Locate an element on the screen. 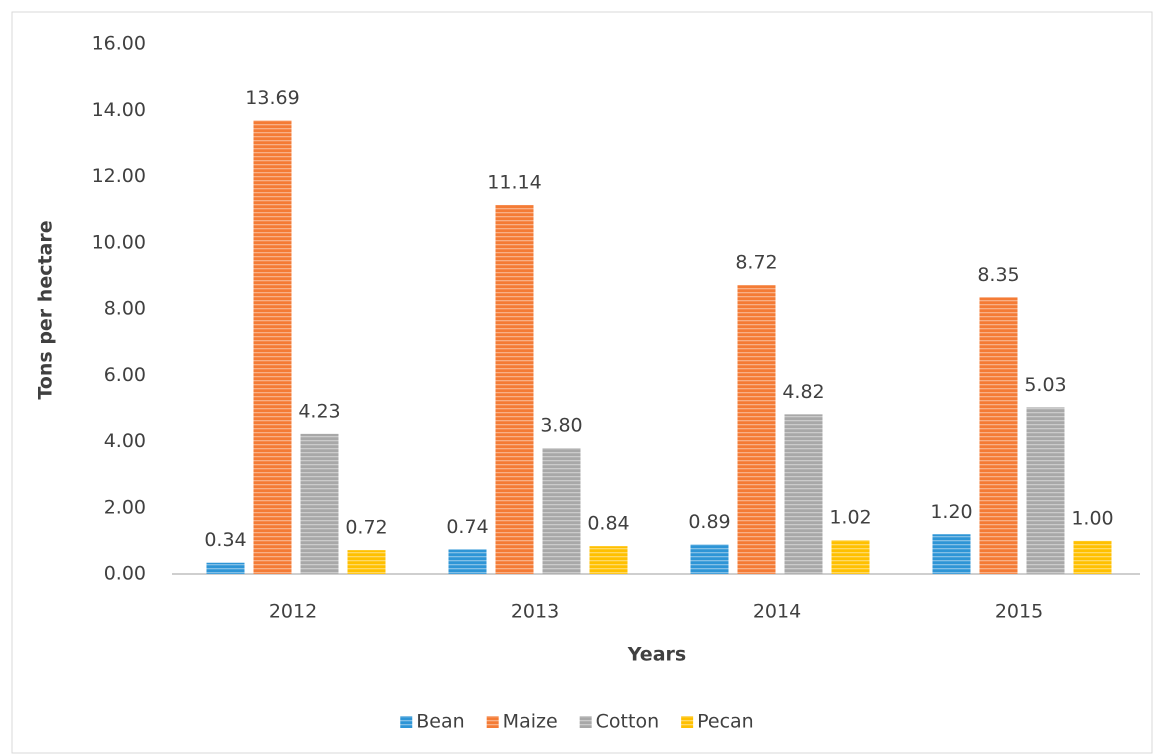 The height and width of the screenshot is (755, 1154). data-label: 1.20 is located at coordinates (951, 512).